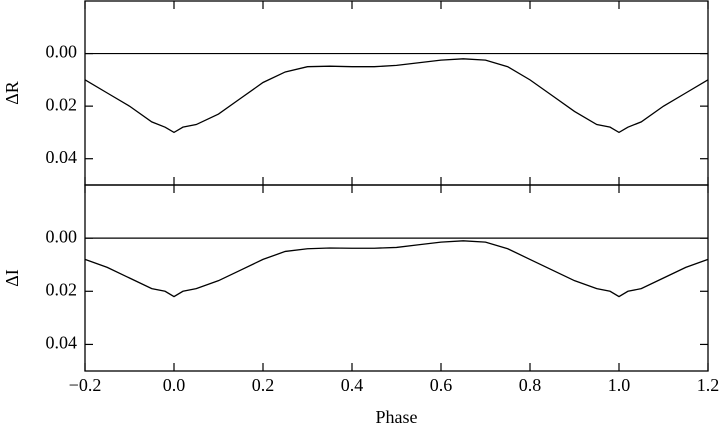  Describe the element at coordinates (352, 385) in the screenshot. I see `x-tick-label: 0.4` at that location.